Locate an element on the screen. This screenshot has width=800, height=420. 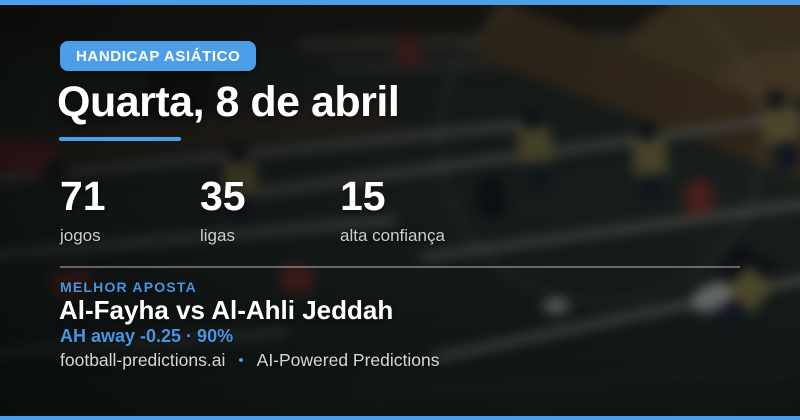
stat-games-label: jogos is located at coordinates (80, 235).